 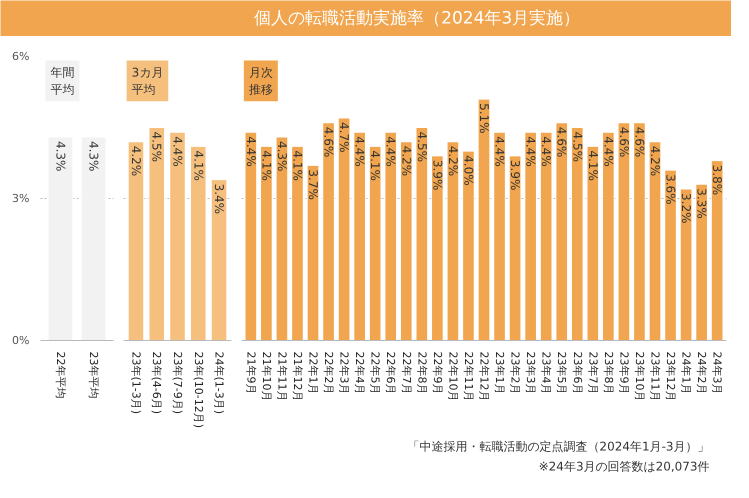 I want to click on y-tick-label: 6%, so click(x=21, y=56).